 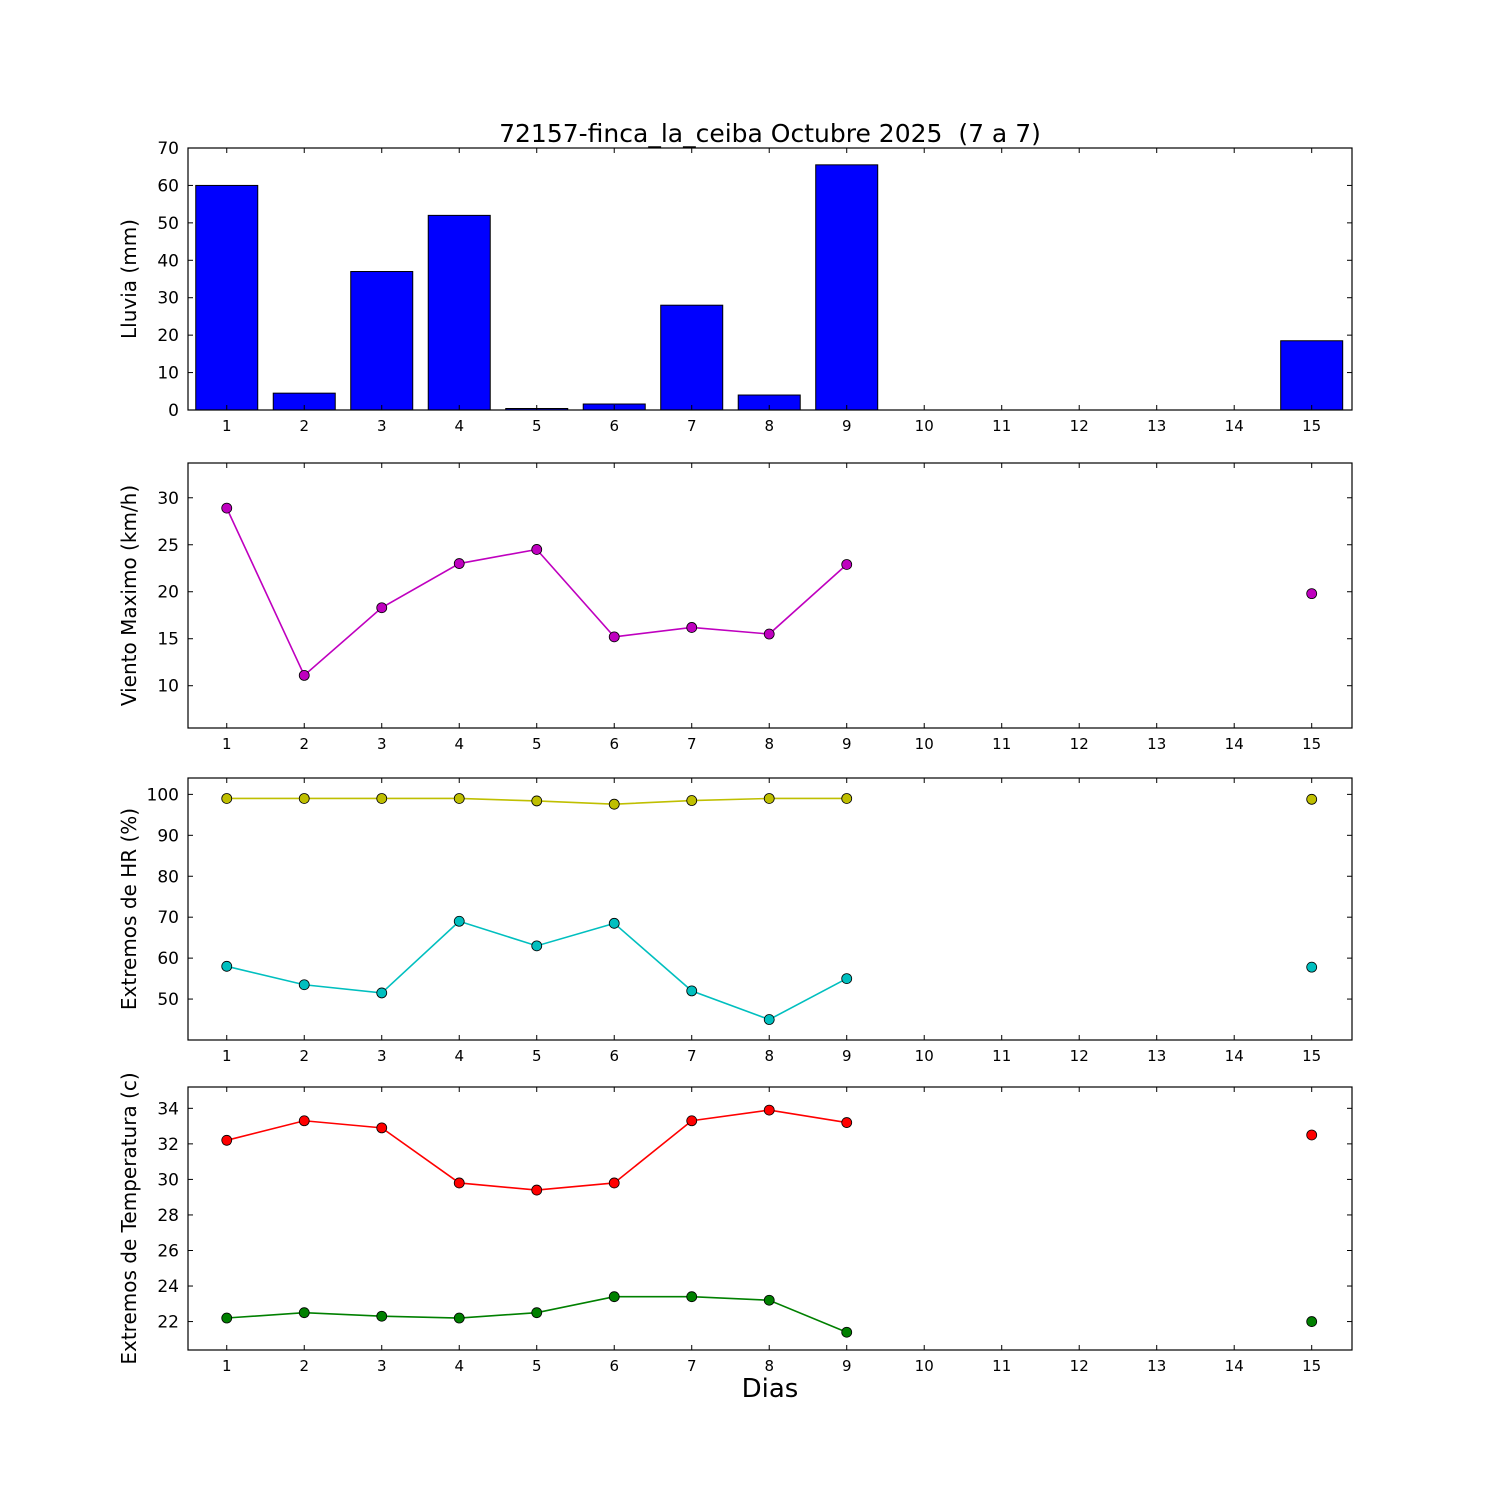 What do you see at coordinates (129, 595) in the screenshot?
I see `y-axis-label-viento: Viento Maximo (km/h)` at bounding box center [129, 595].